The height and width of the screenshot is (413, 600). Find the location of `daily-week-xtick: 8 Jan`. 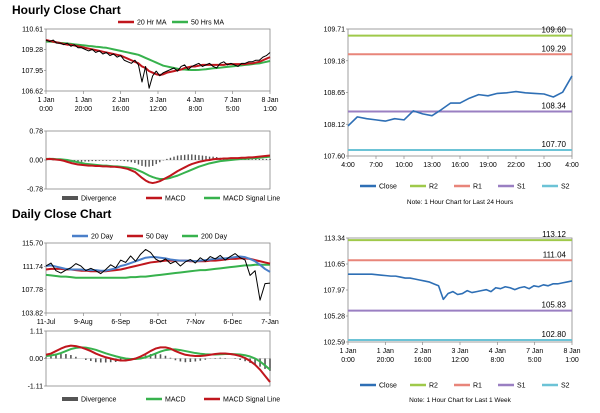

daily-week-xtick: 8 Jan is located at coordinates (571, 351).